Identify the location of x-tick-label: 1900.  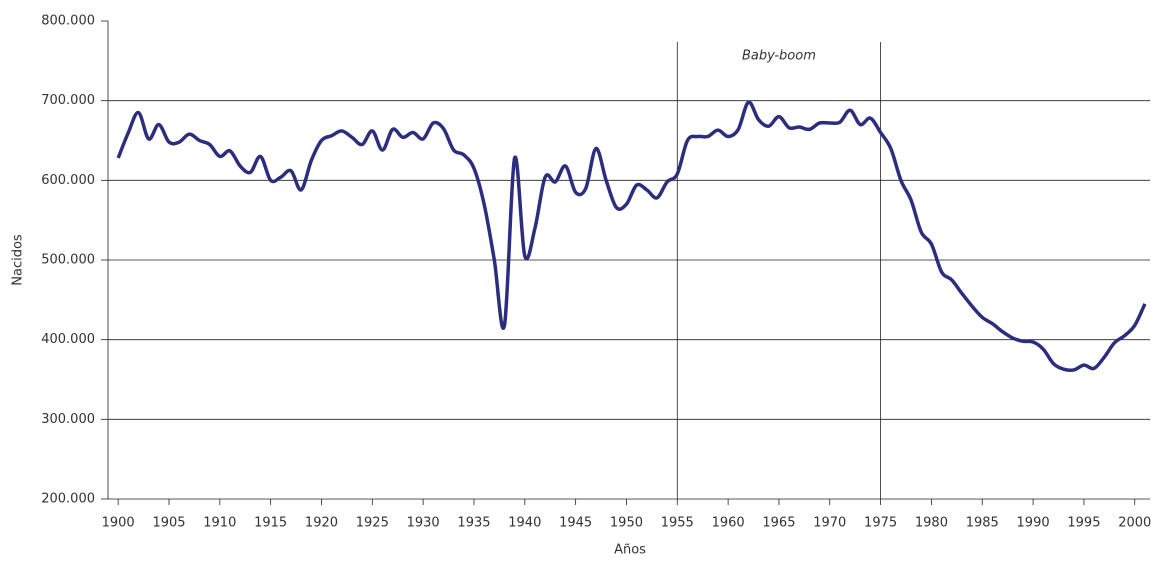
(118, 523).